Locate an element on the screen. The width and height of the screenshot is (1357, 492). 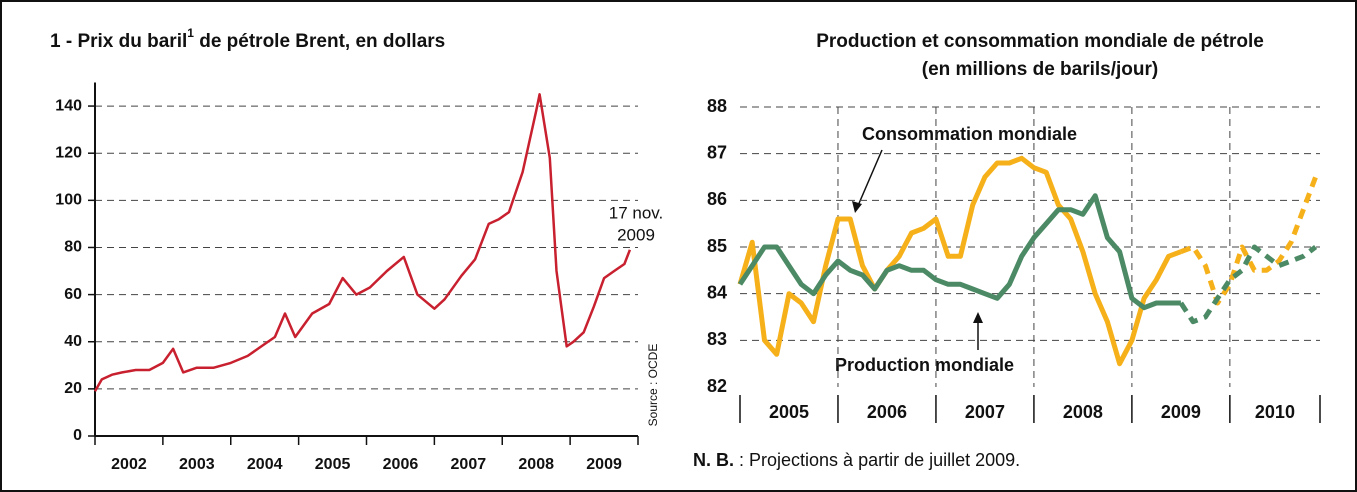
y-tick-label: 88 is located at coordinates (717, 106).